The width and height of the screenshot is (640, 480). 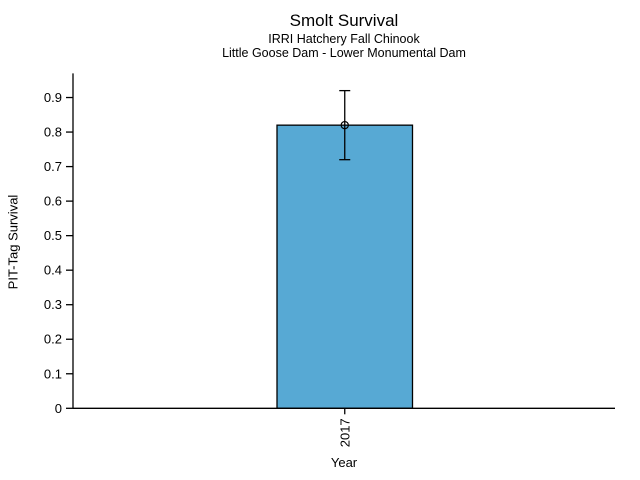 What do you see at coordinates (344, 53) in the screenshot?
I see `chart-subtitle-line2: Little Goose Dam - Lower Monumental Dam` at bounding box center [344, 53].